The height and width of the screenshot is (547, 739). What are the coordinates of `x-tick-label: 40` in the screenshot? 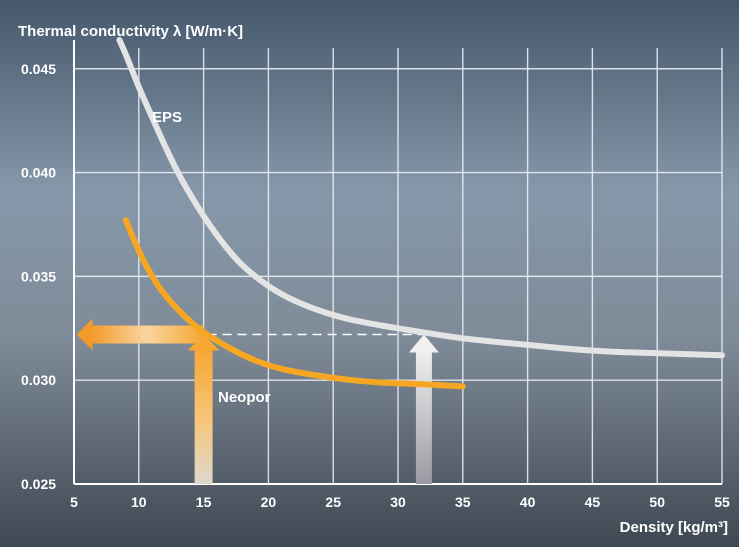 It's located at (528, 502).